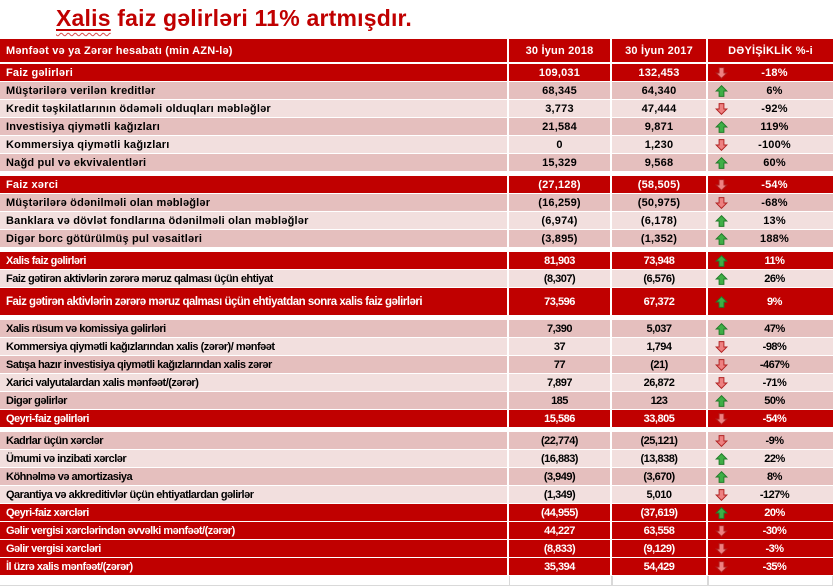 The image size is (833, 586). I want to click on value-2017: 63,558, so click(660, 530).